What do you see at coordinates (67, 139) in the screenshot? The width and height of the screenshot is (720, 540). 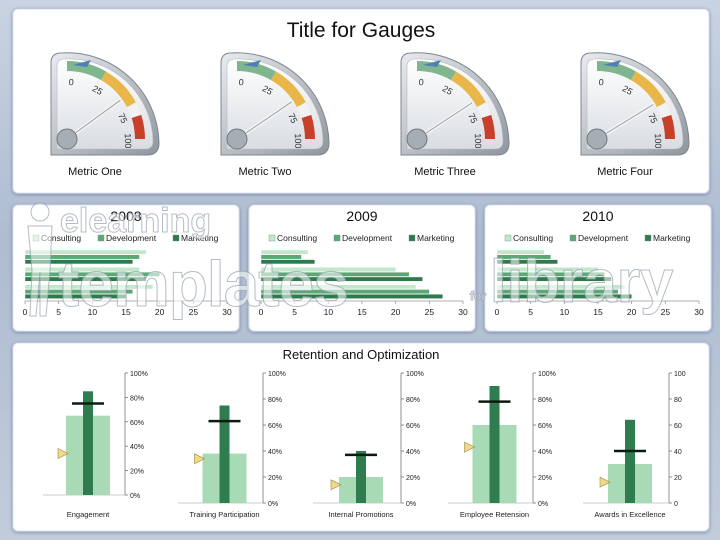 I see `gauge-hub` at bounding box center [67, 139].